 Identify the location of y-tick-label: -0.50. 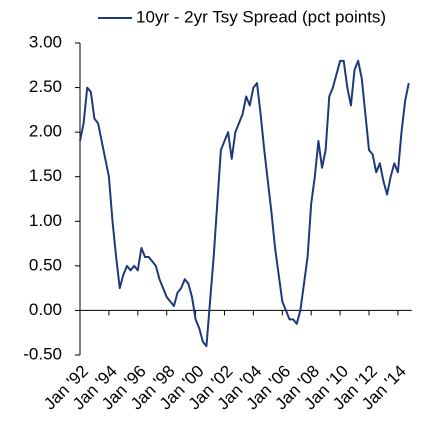
(42, 353).